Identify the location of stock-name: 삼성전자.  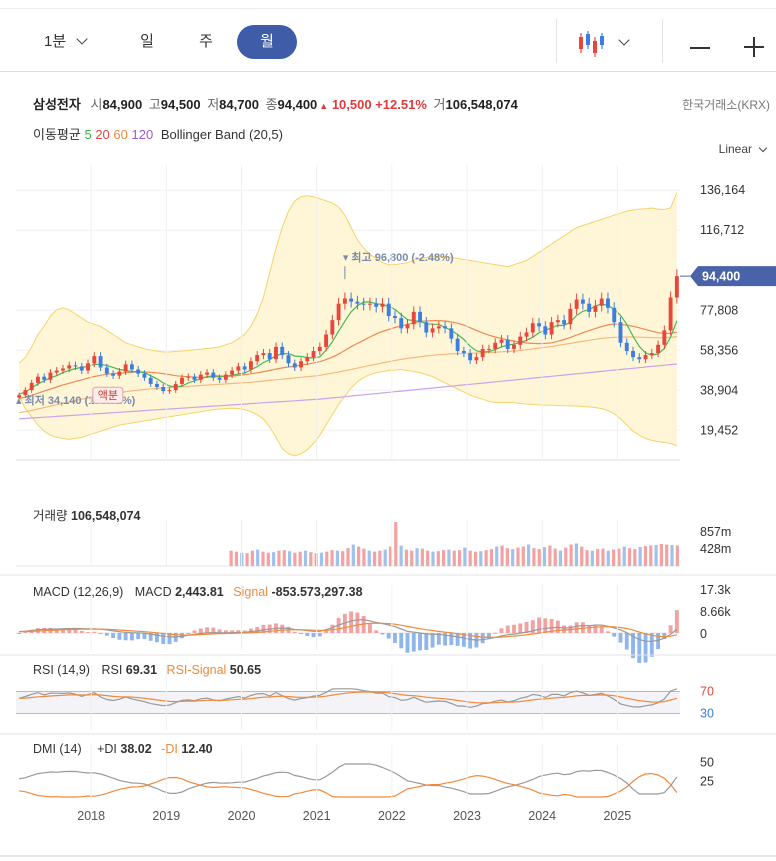
(57, 104).